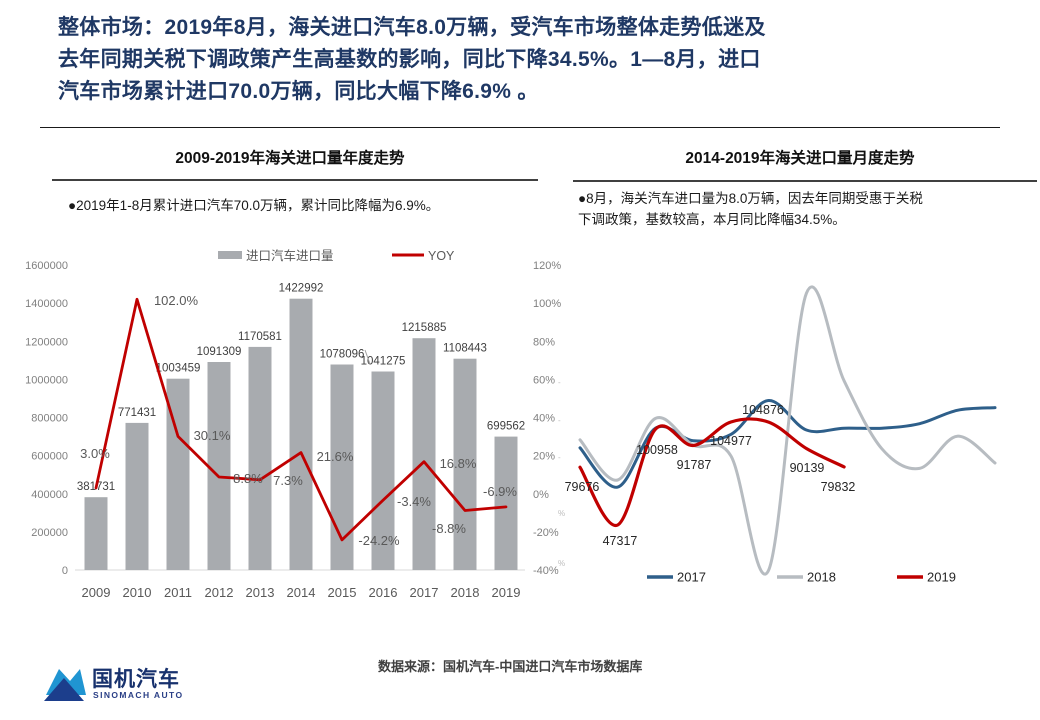  I want to click on monthly-chart-title: 2014-2019年海关进口量月度走势, so click(800, 158).